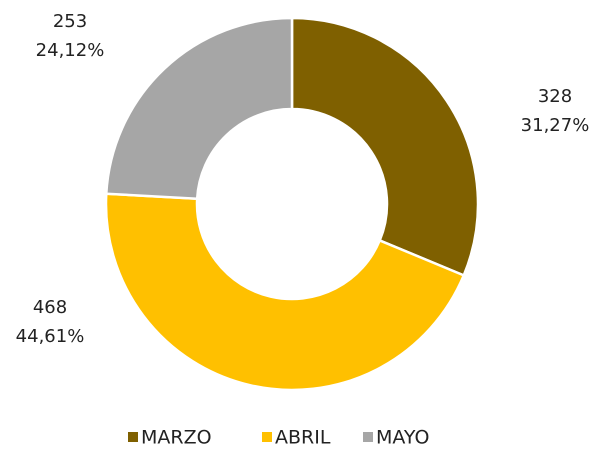 This screenshot has height=457, width=602. I want to click on percent-label: 24,12%, so click(70, 50).